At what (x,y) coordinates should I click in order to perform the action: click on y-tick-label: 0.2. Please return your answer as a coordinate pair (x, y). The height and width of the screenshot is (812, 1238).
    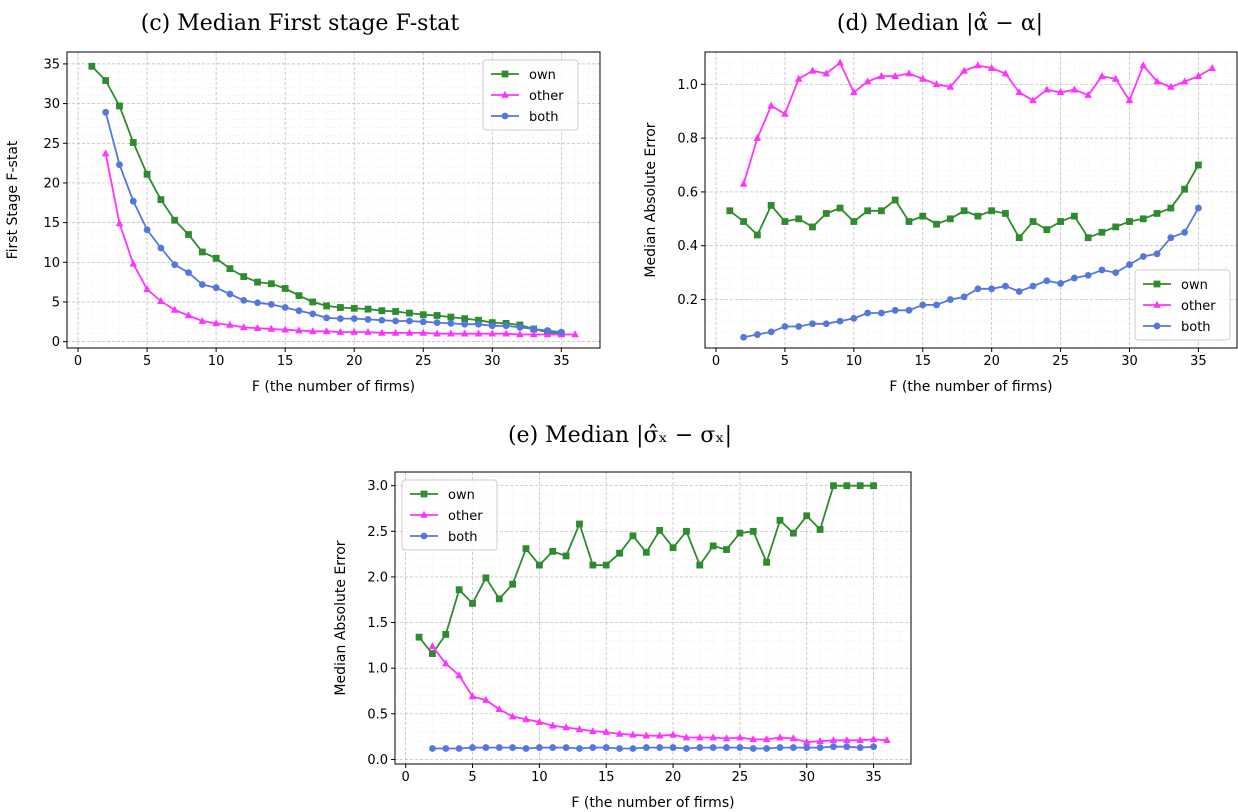
    Looking at the image, I should click on (687, 300).